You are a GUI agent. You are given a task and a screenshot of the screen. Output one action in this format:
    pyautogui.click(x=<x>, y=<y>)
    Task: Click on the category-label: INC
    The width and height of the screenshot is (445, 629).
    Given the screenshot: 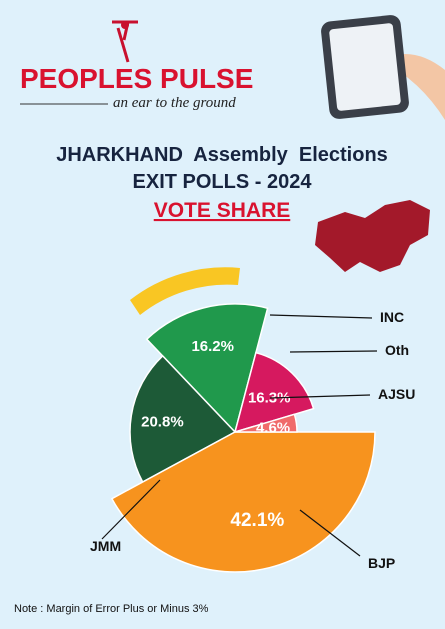 What is the action you would take?
    pyautogui.click(x=392, y=317)
    